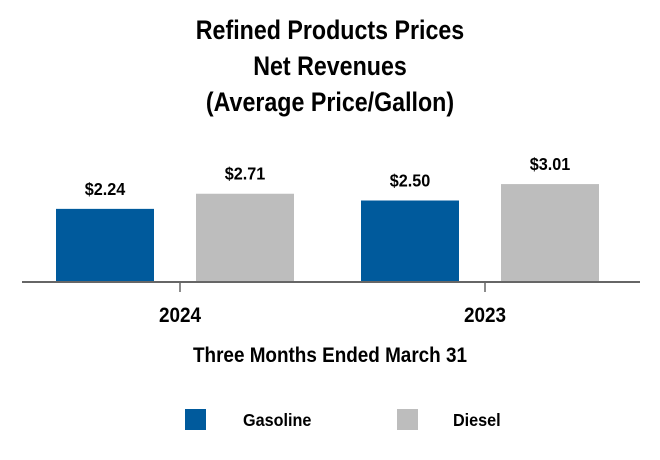 The width and height of the screenshot is (660, 460). Describe the element at coordinates (245, 174) in the screenshot. I see `value-label-diesel-2024: $2.71` at that location.